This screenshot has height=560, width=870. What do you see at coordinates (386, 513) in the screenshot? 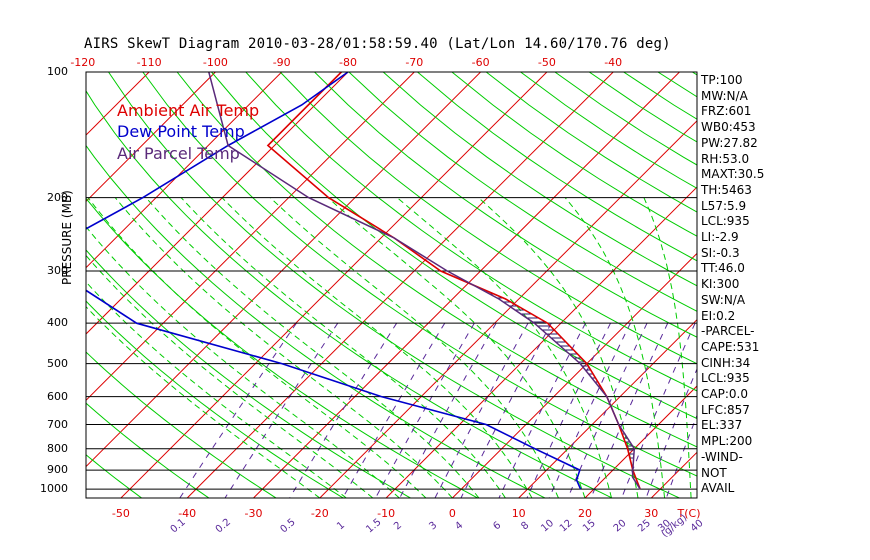
I see `bottom-temp-tick-label: -10` at bounding box center [386, 513].